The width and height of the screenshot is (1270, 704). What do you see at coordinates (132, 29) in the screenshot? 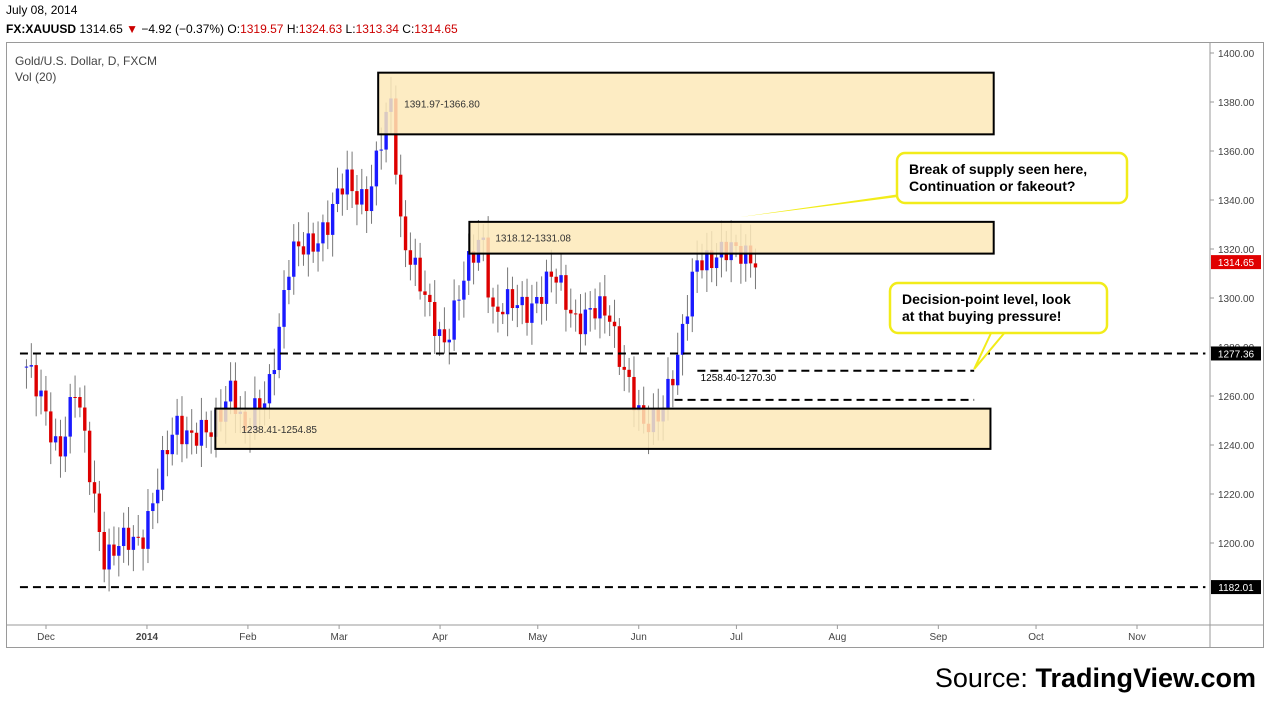
I see `down-arrow-icon: ▼` at bounding box center [132, 29].